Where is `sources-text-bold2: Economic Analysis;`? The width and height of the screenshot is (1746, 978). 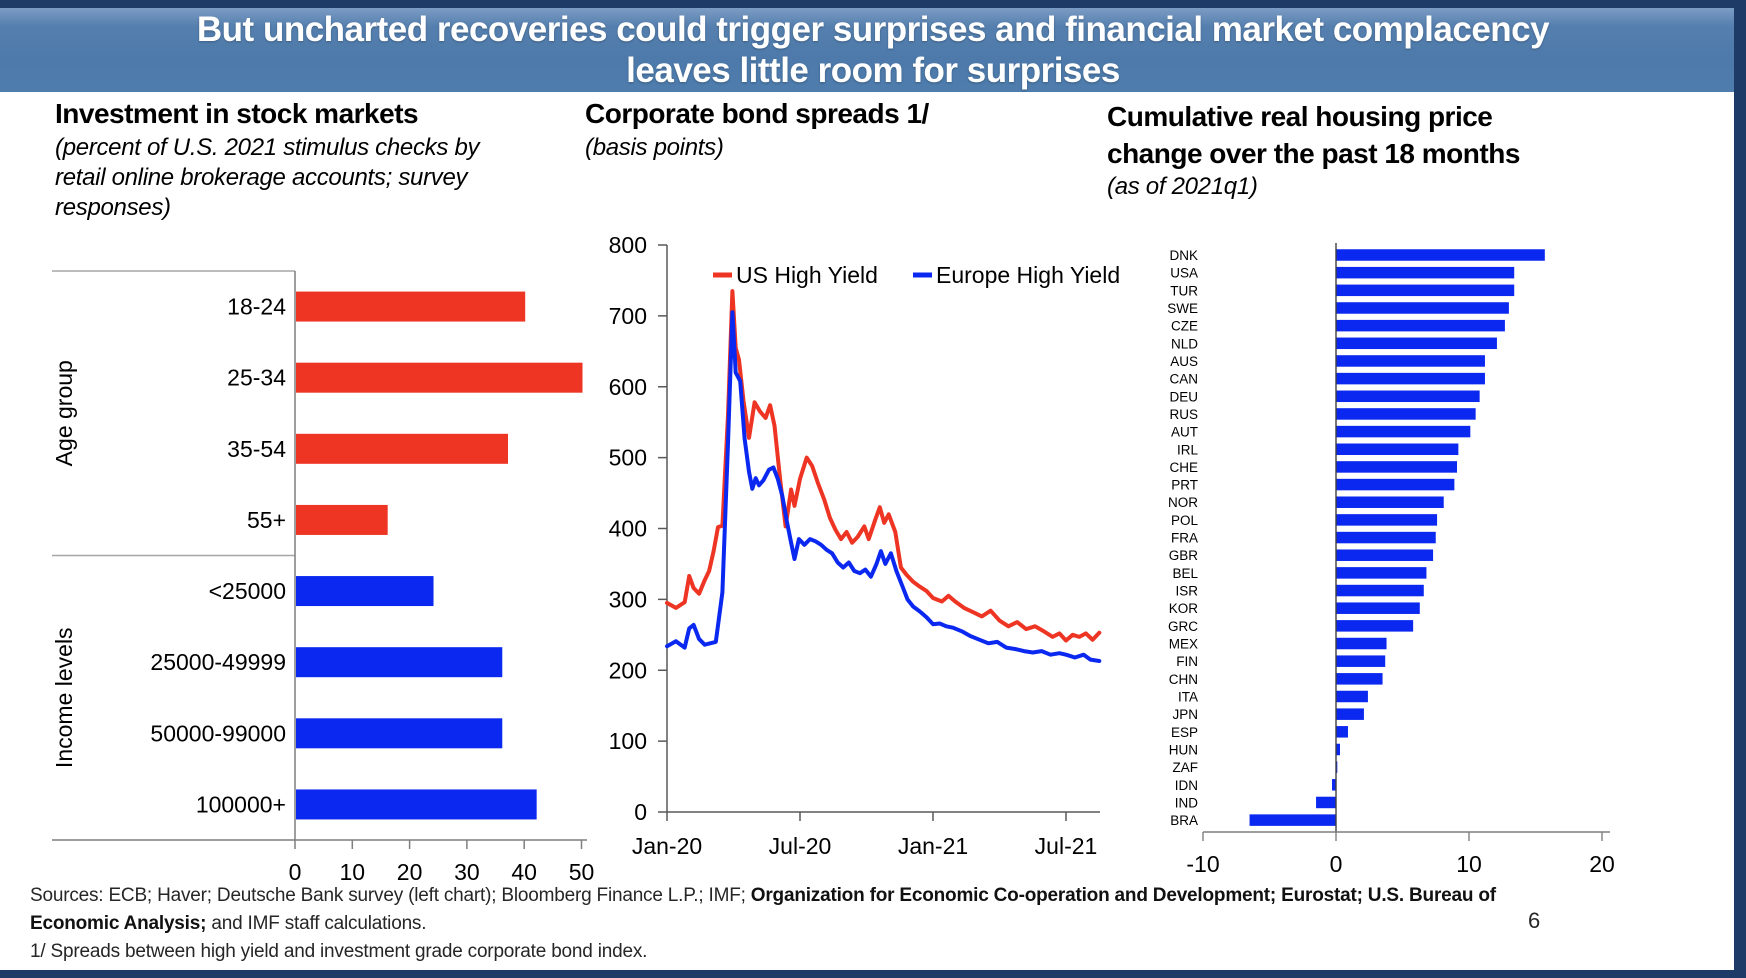
sources-text-bold2: Economic Analysis; is located at coordinates (118, 923).